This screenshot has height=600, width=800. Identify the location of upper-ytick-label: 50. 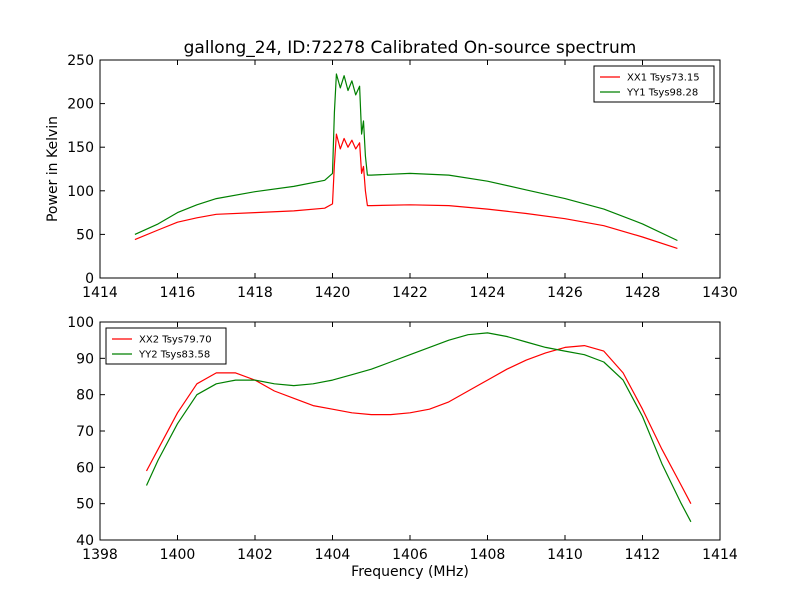
(85, 235).